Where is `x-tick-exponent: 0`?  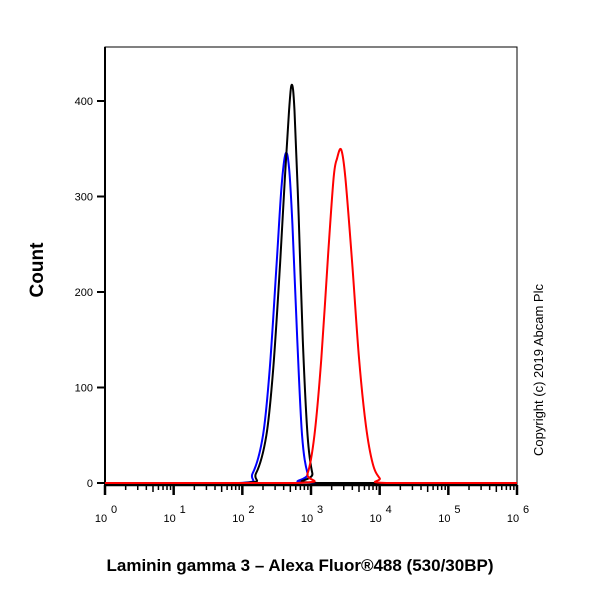
x-tick-exponent: 0 is located at coordinates (114, 510).